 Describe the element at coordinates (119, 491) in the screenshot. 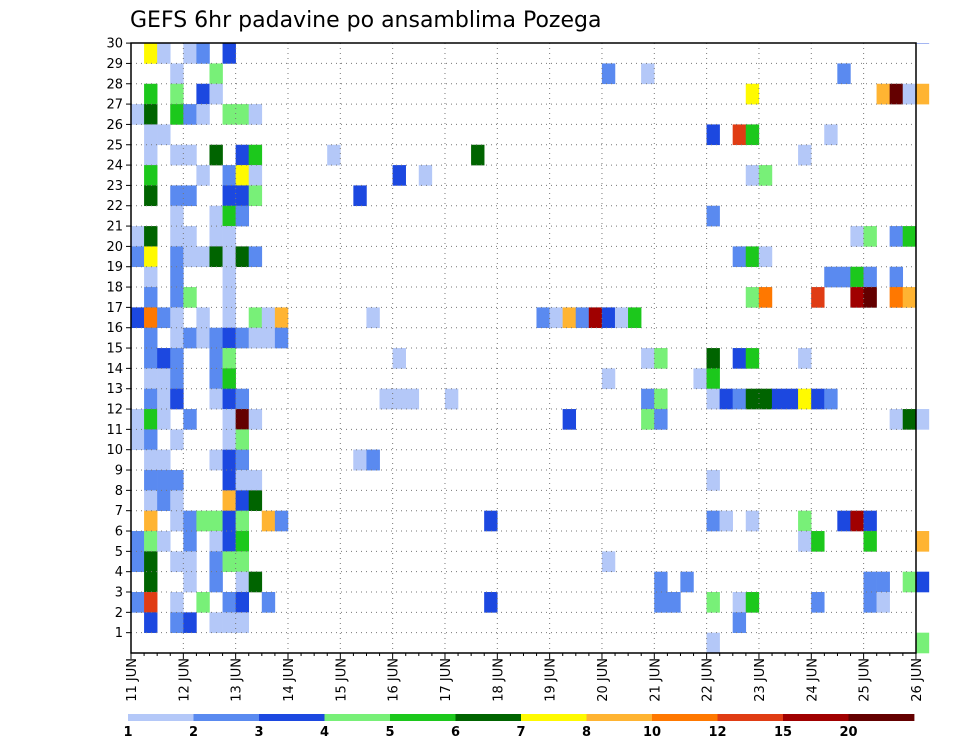

I see `y-tick-label: 8` at that location.